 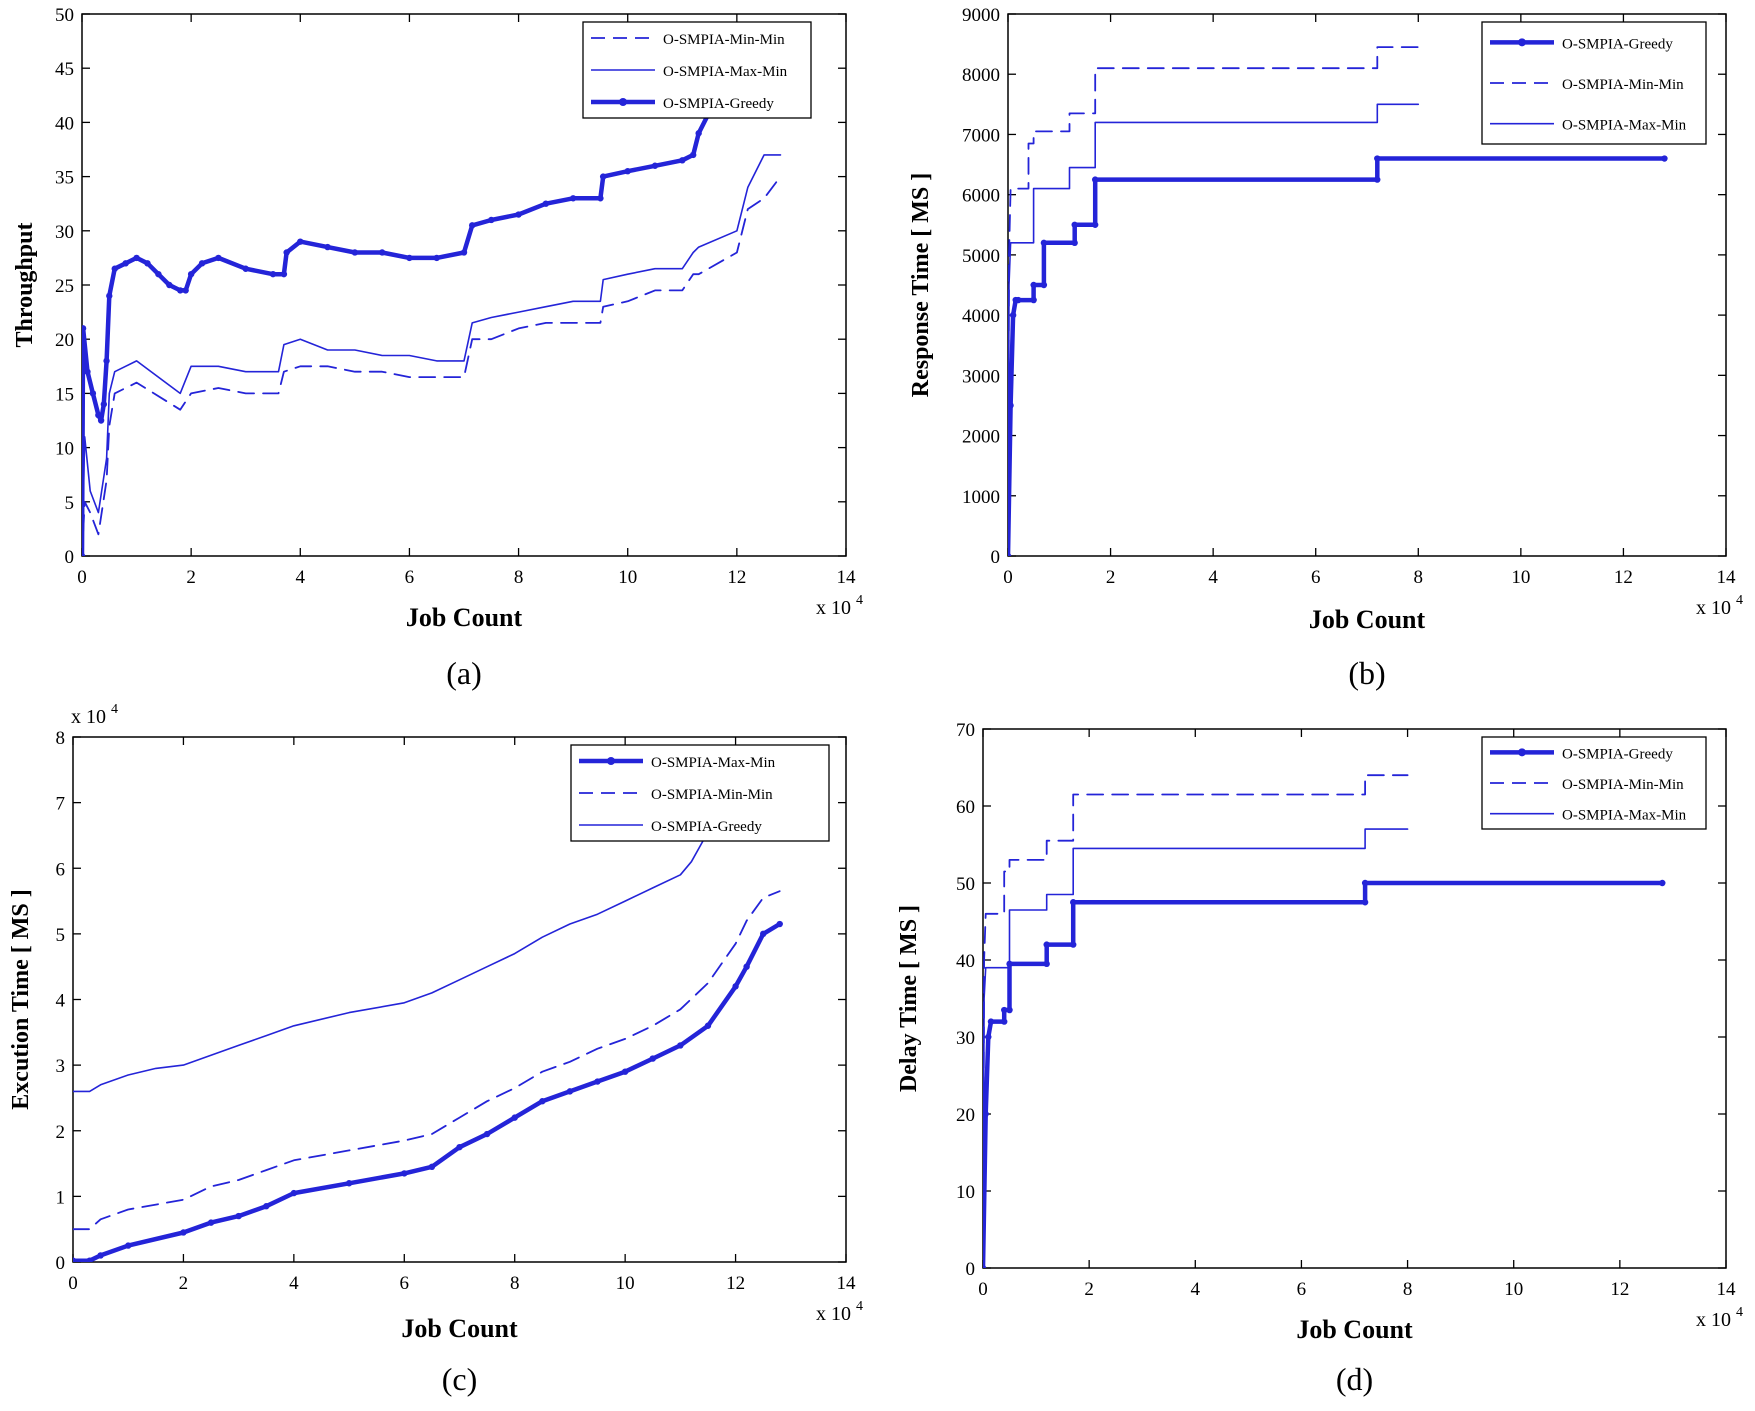 What do you see at coordinates (981, 196) in the screenshot?
I see `y-tick-label: 6000` at bounding box center [981, 196].